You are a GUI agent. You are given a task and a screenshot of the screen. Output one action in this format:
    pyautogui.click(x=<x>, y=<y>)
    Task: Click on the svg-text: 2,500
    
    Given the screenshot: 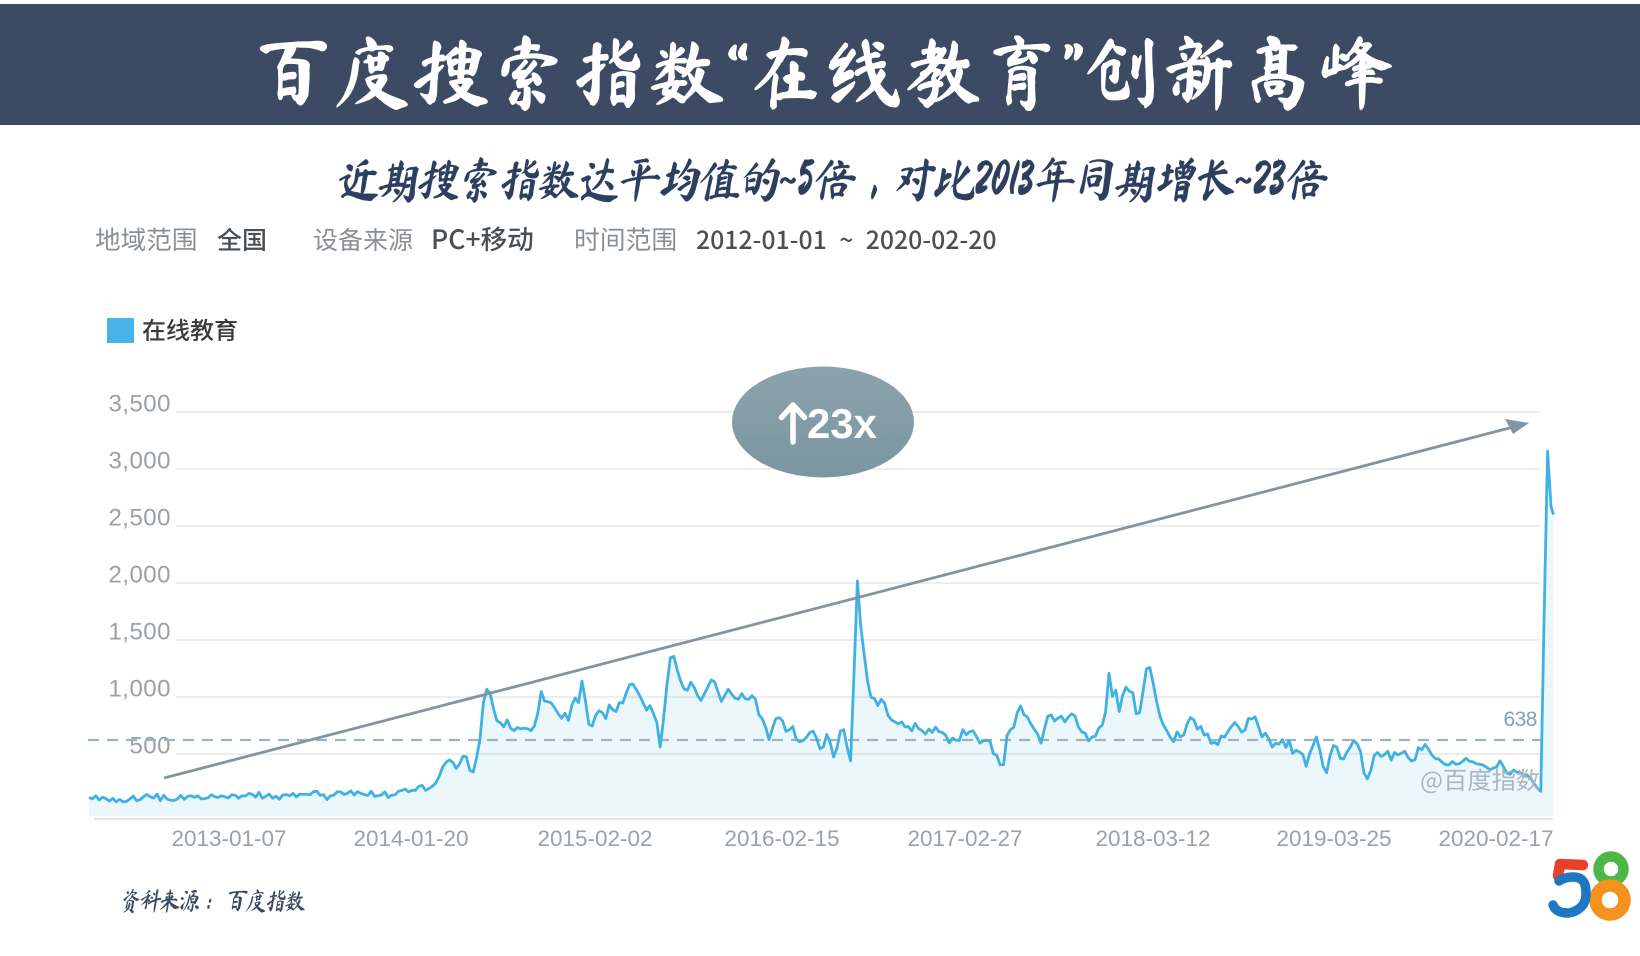 What is the action you would take?
    pyautogui.click(x=139, y=518)
    